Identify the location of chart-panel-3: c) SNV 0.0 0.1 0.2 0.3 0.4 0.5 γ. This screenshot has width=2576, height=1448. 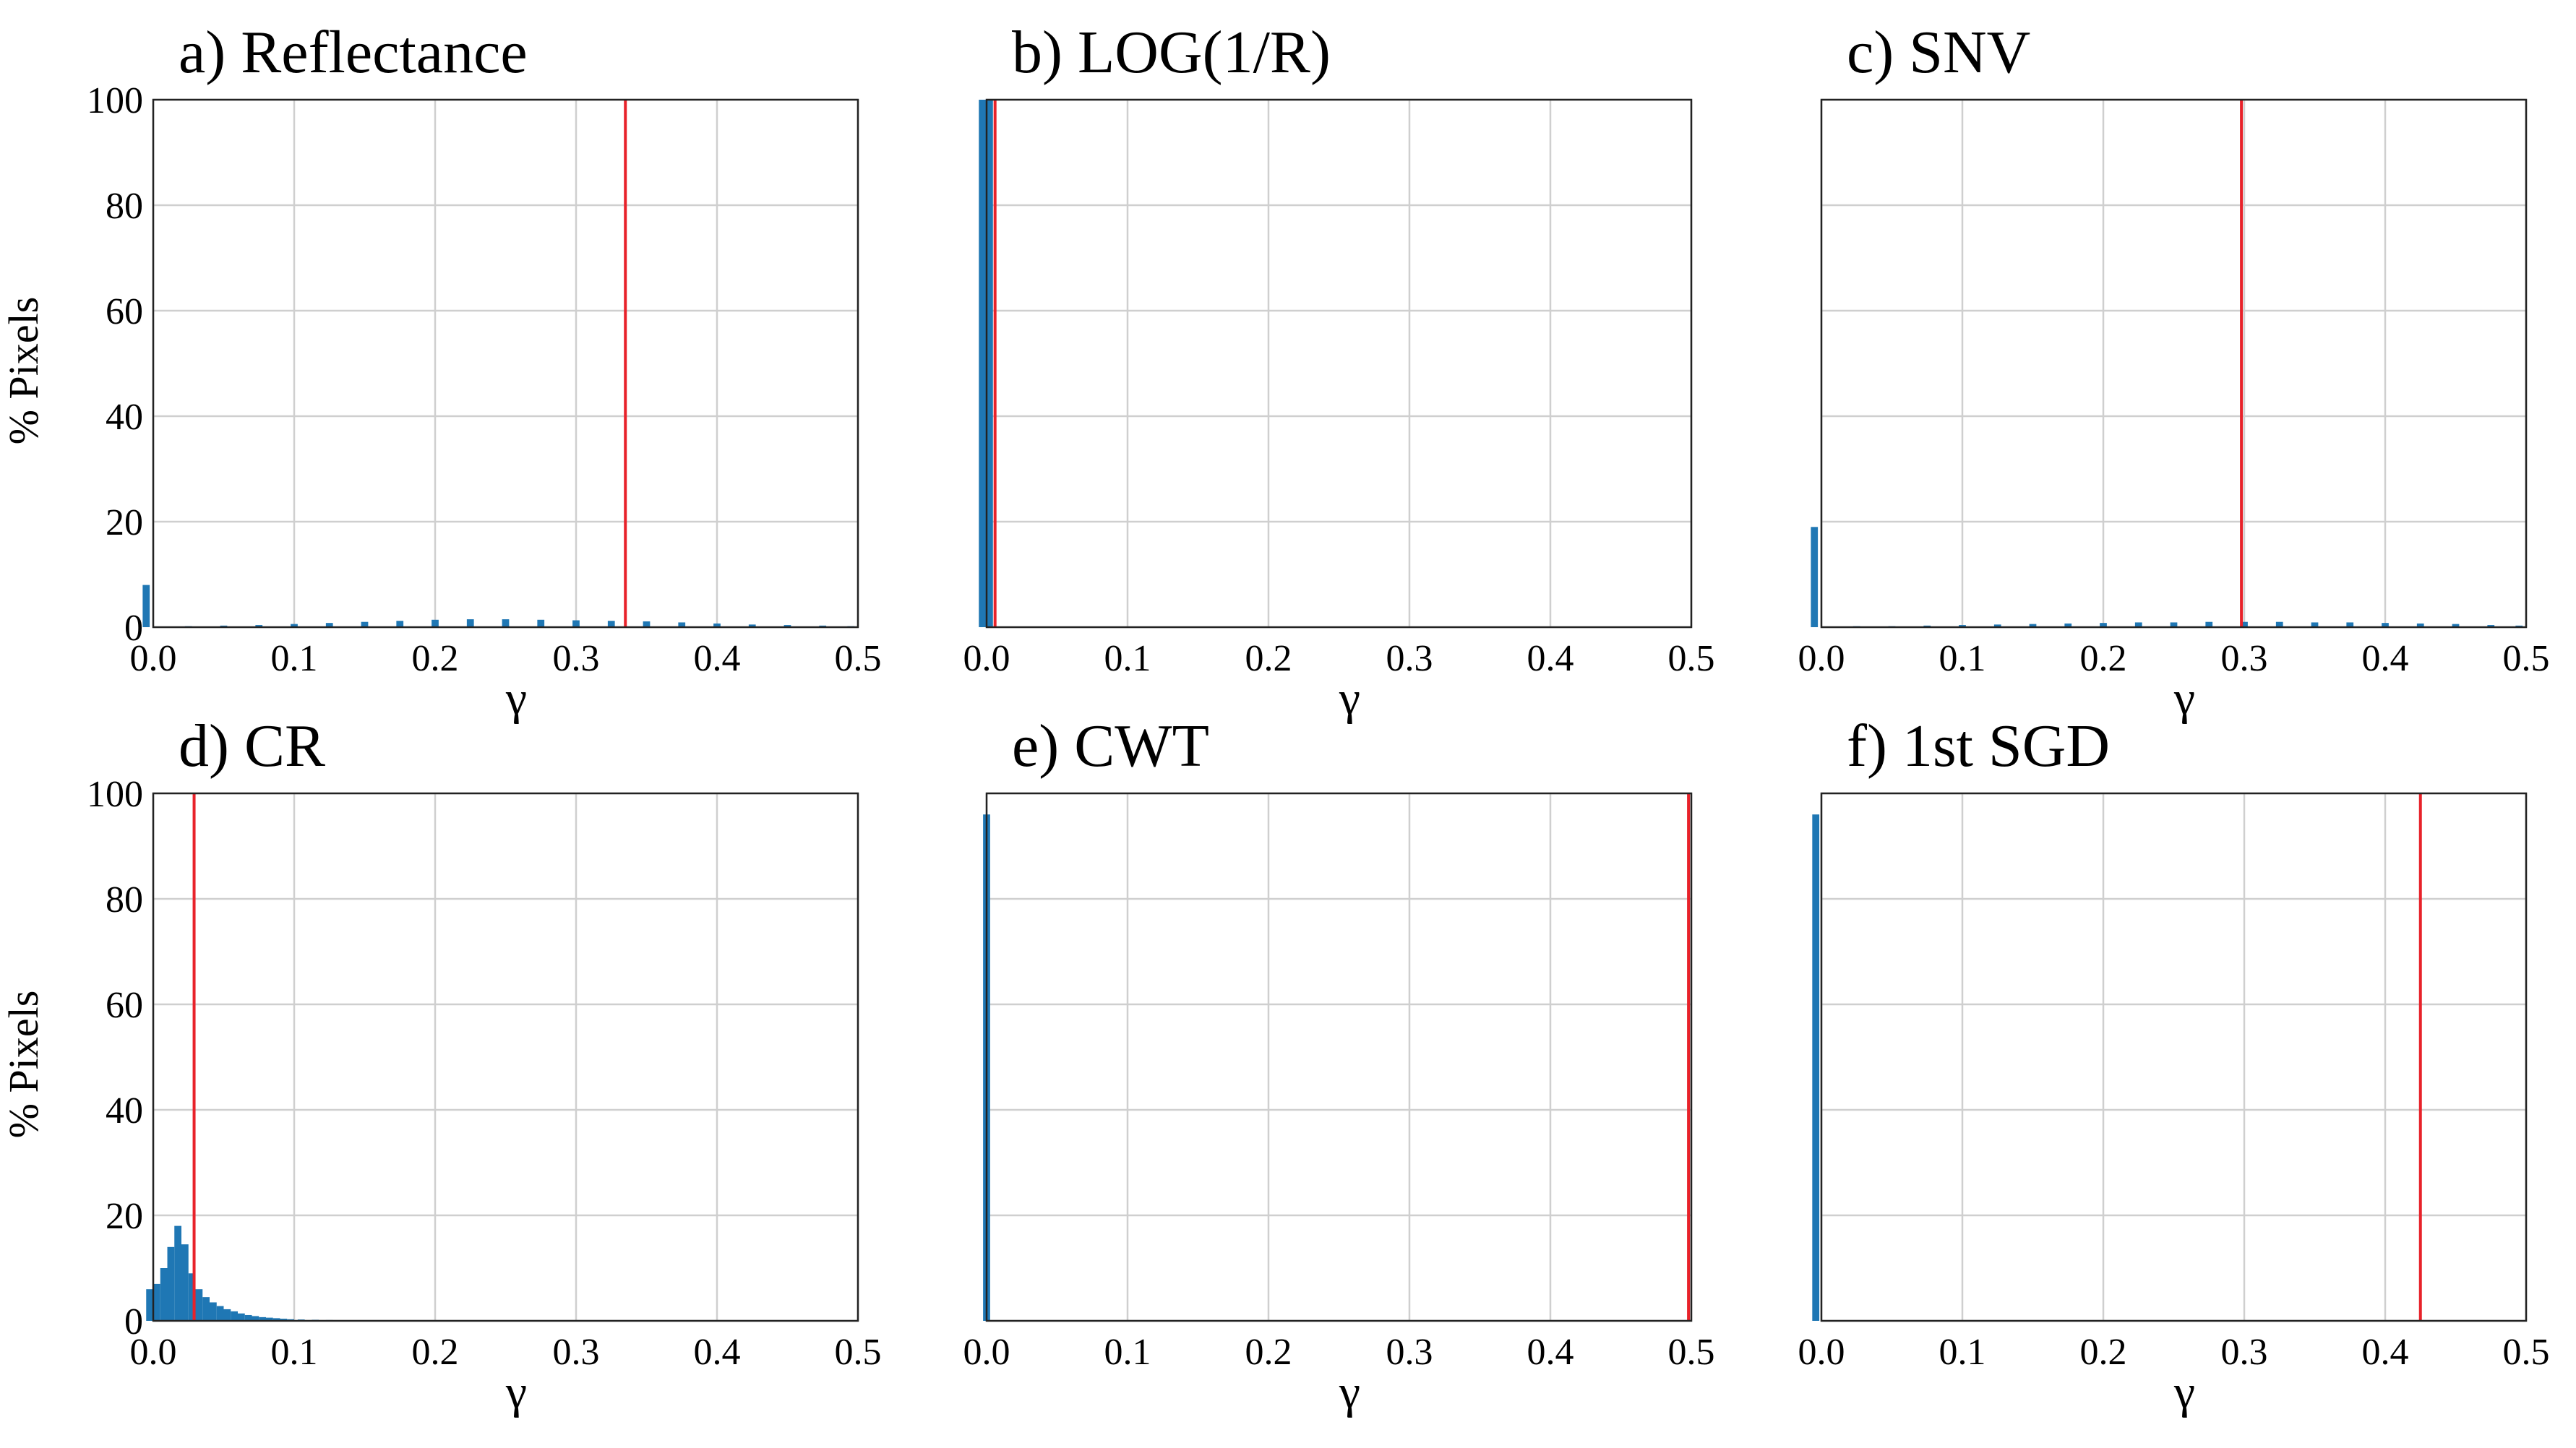
(2174, 372).